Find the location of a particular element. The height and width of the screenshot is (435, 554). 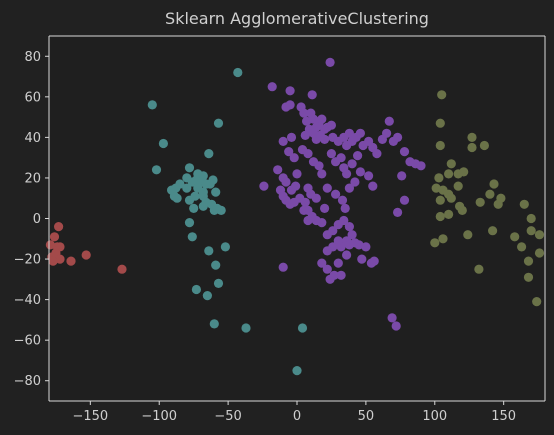

x-axis-ticks: −150 −100 −50 0 50 100 150 is located at coordinates (294, 412).